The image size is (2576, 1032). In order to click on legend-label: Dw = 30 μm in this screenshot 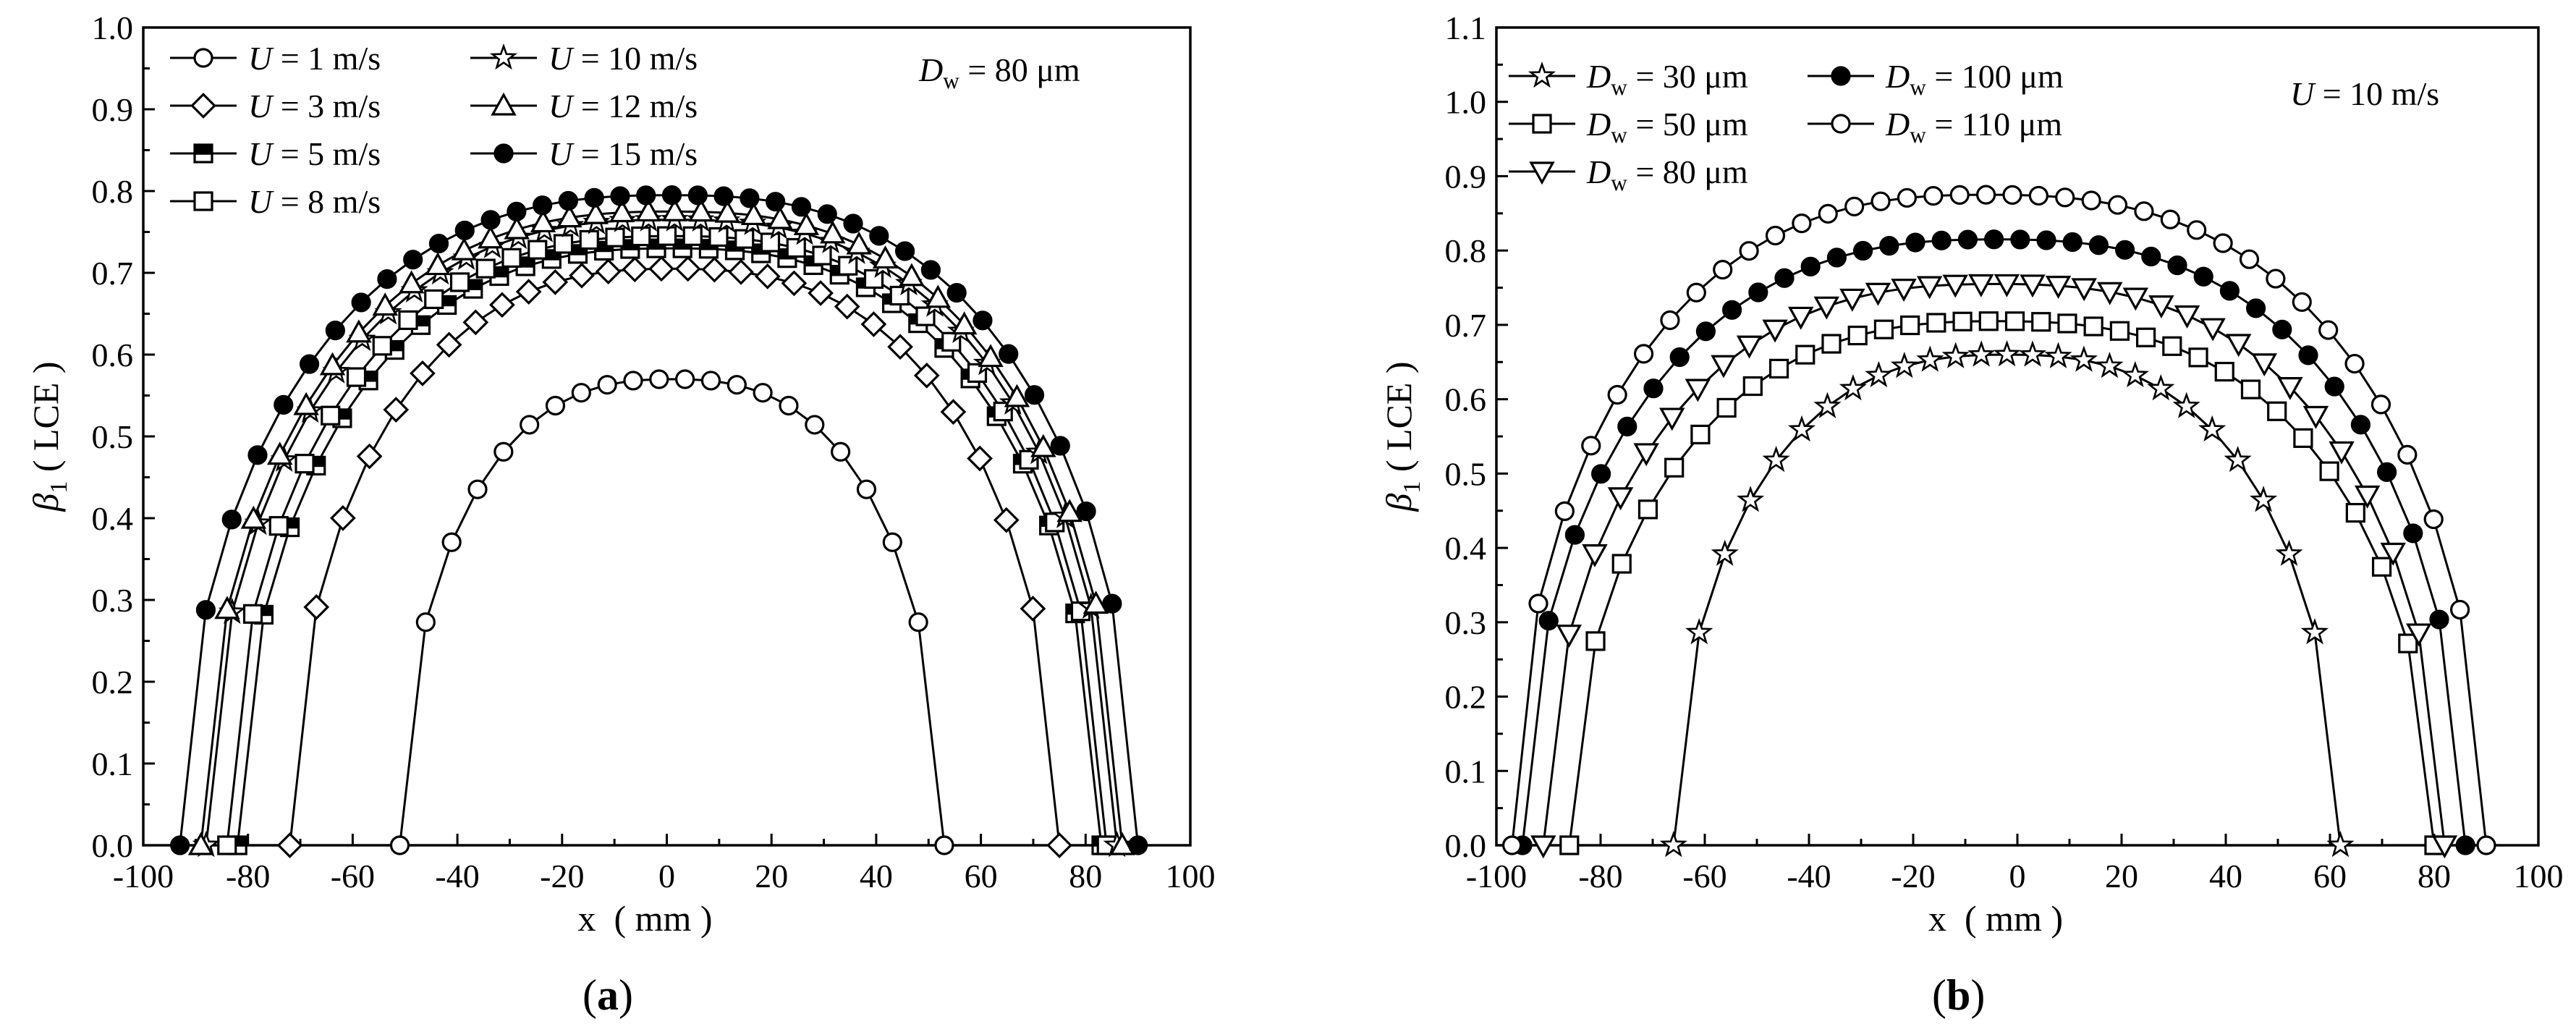, I will do `click(1667, 79)`.